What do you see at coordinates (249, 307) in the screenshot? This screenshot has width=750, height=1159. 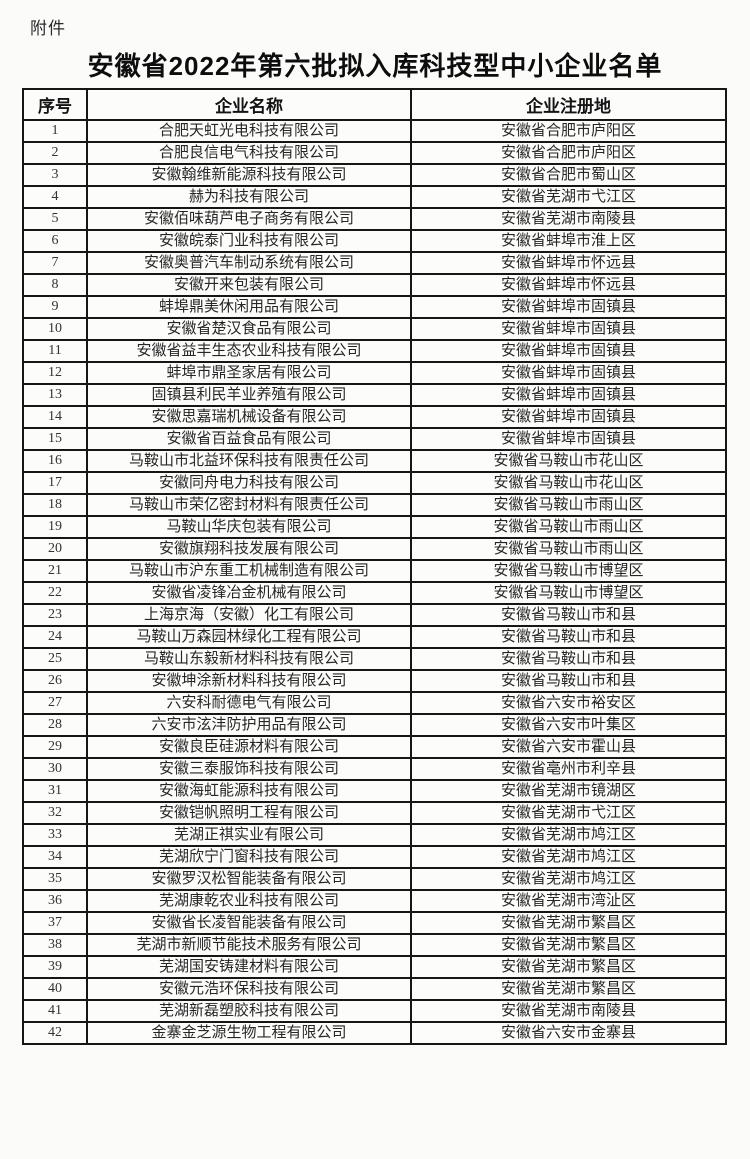 I see `cell-company-name: 蚌埠鼎美休闲用品有限公司` at bounding box center [249, 307].